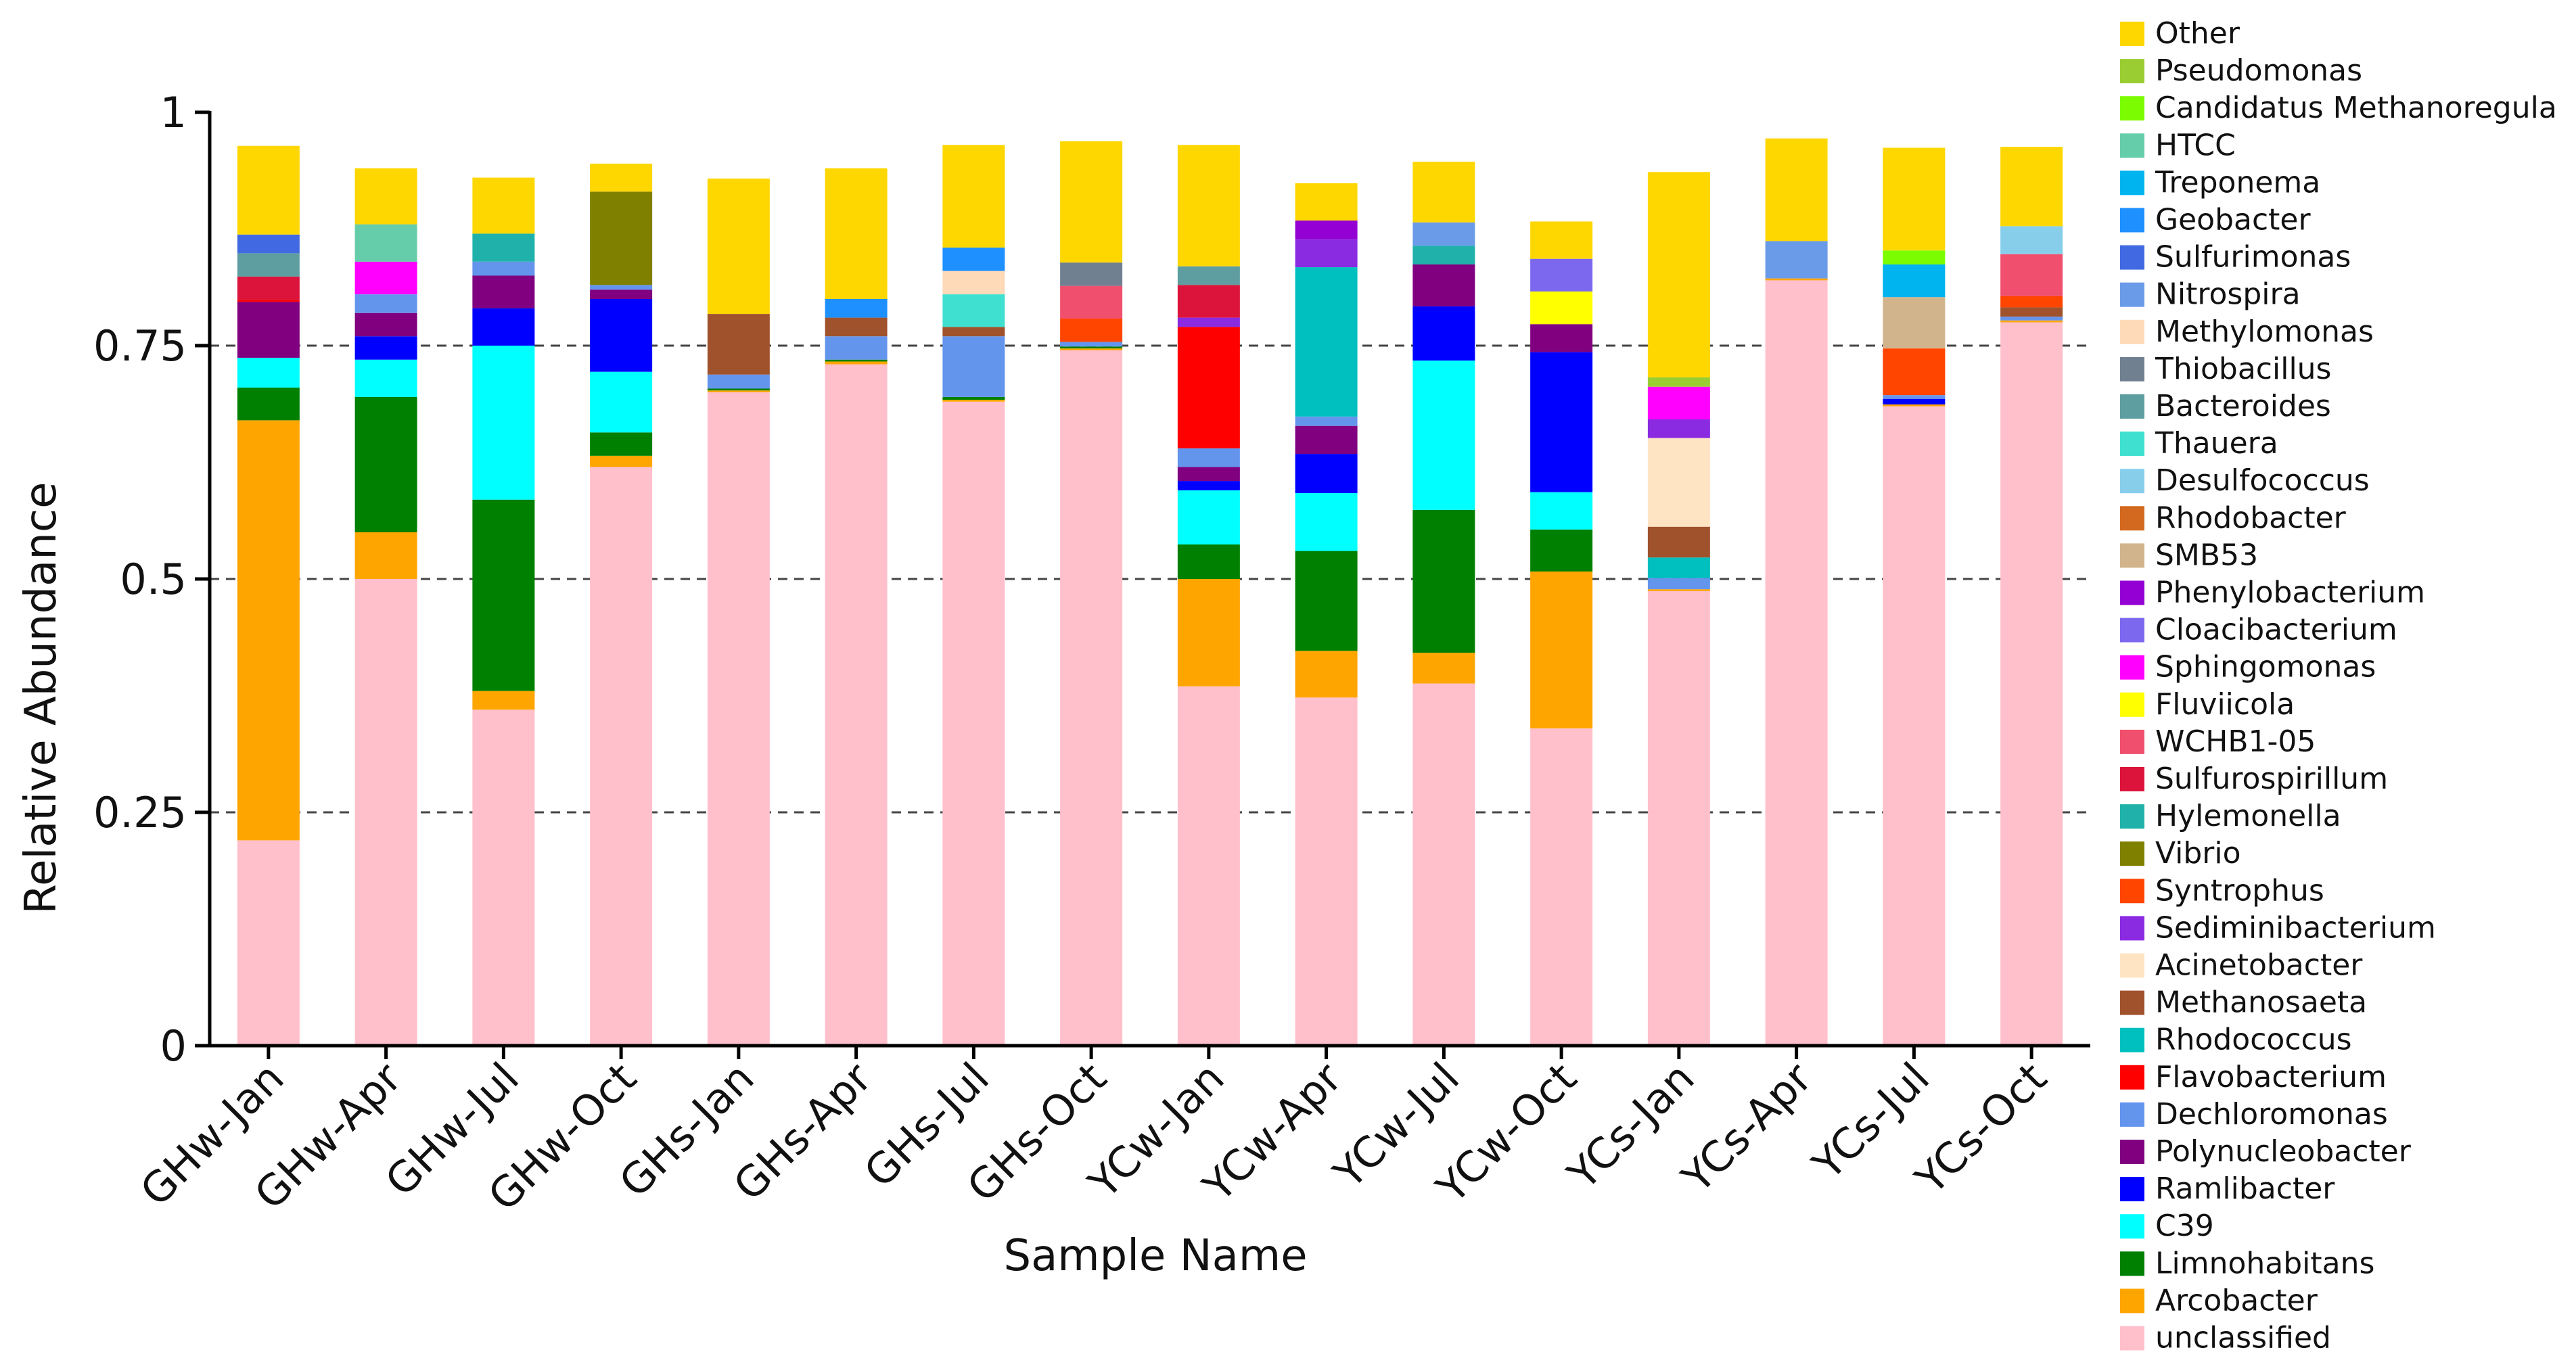  What do you see at coordinates (2276, 630) in the screenshot?
I see `legend-label: Cloacibacterium` at bounding box center [2276, 630].